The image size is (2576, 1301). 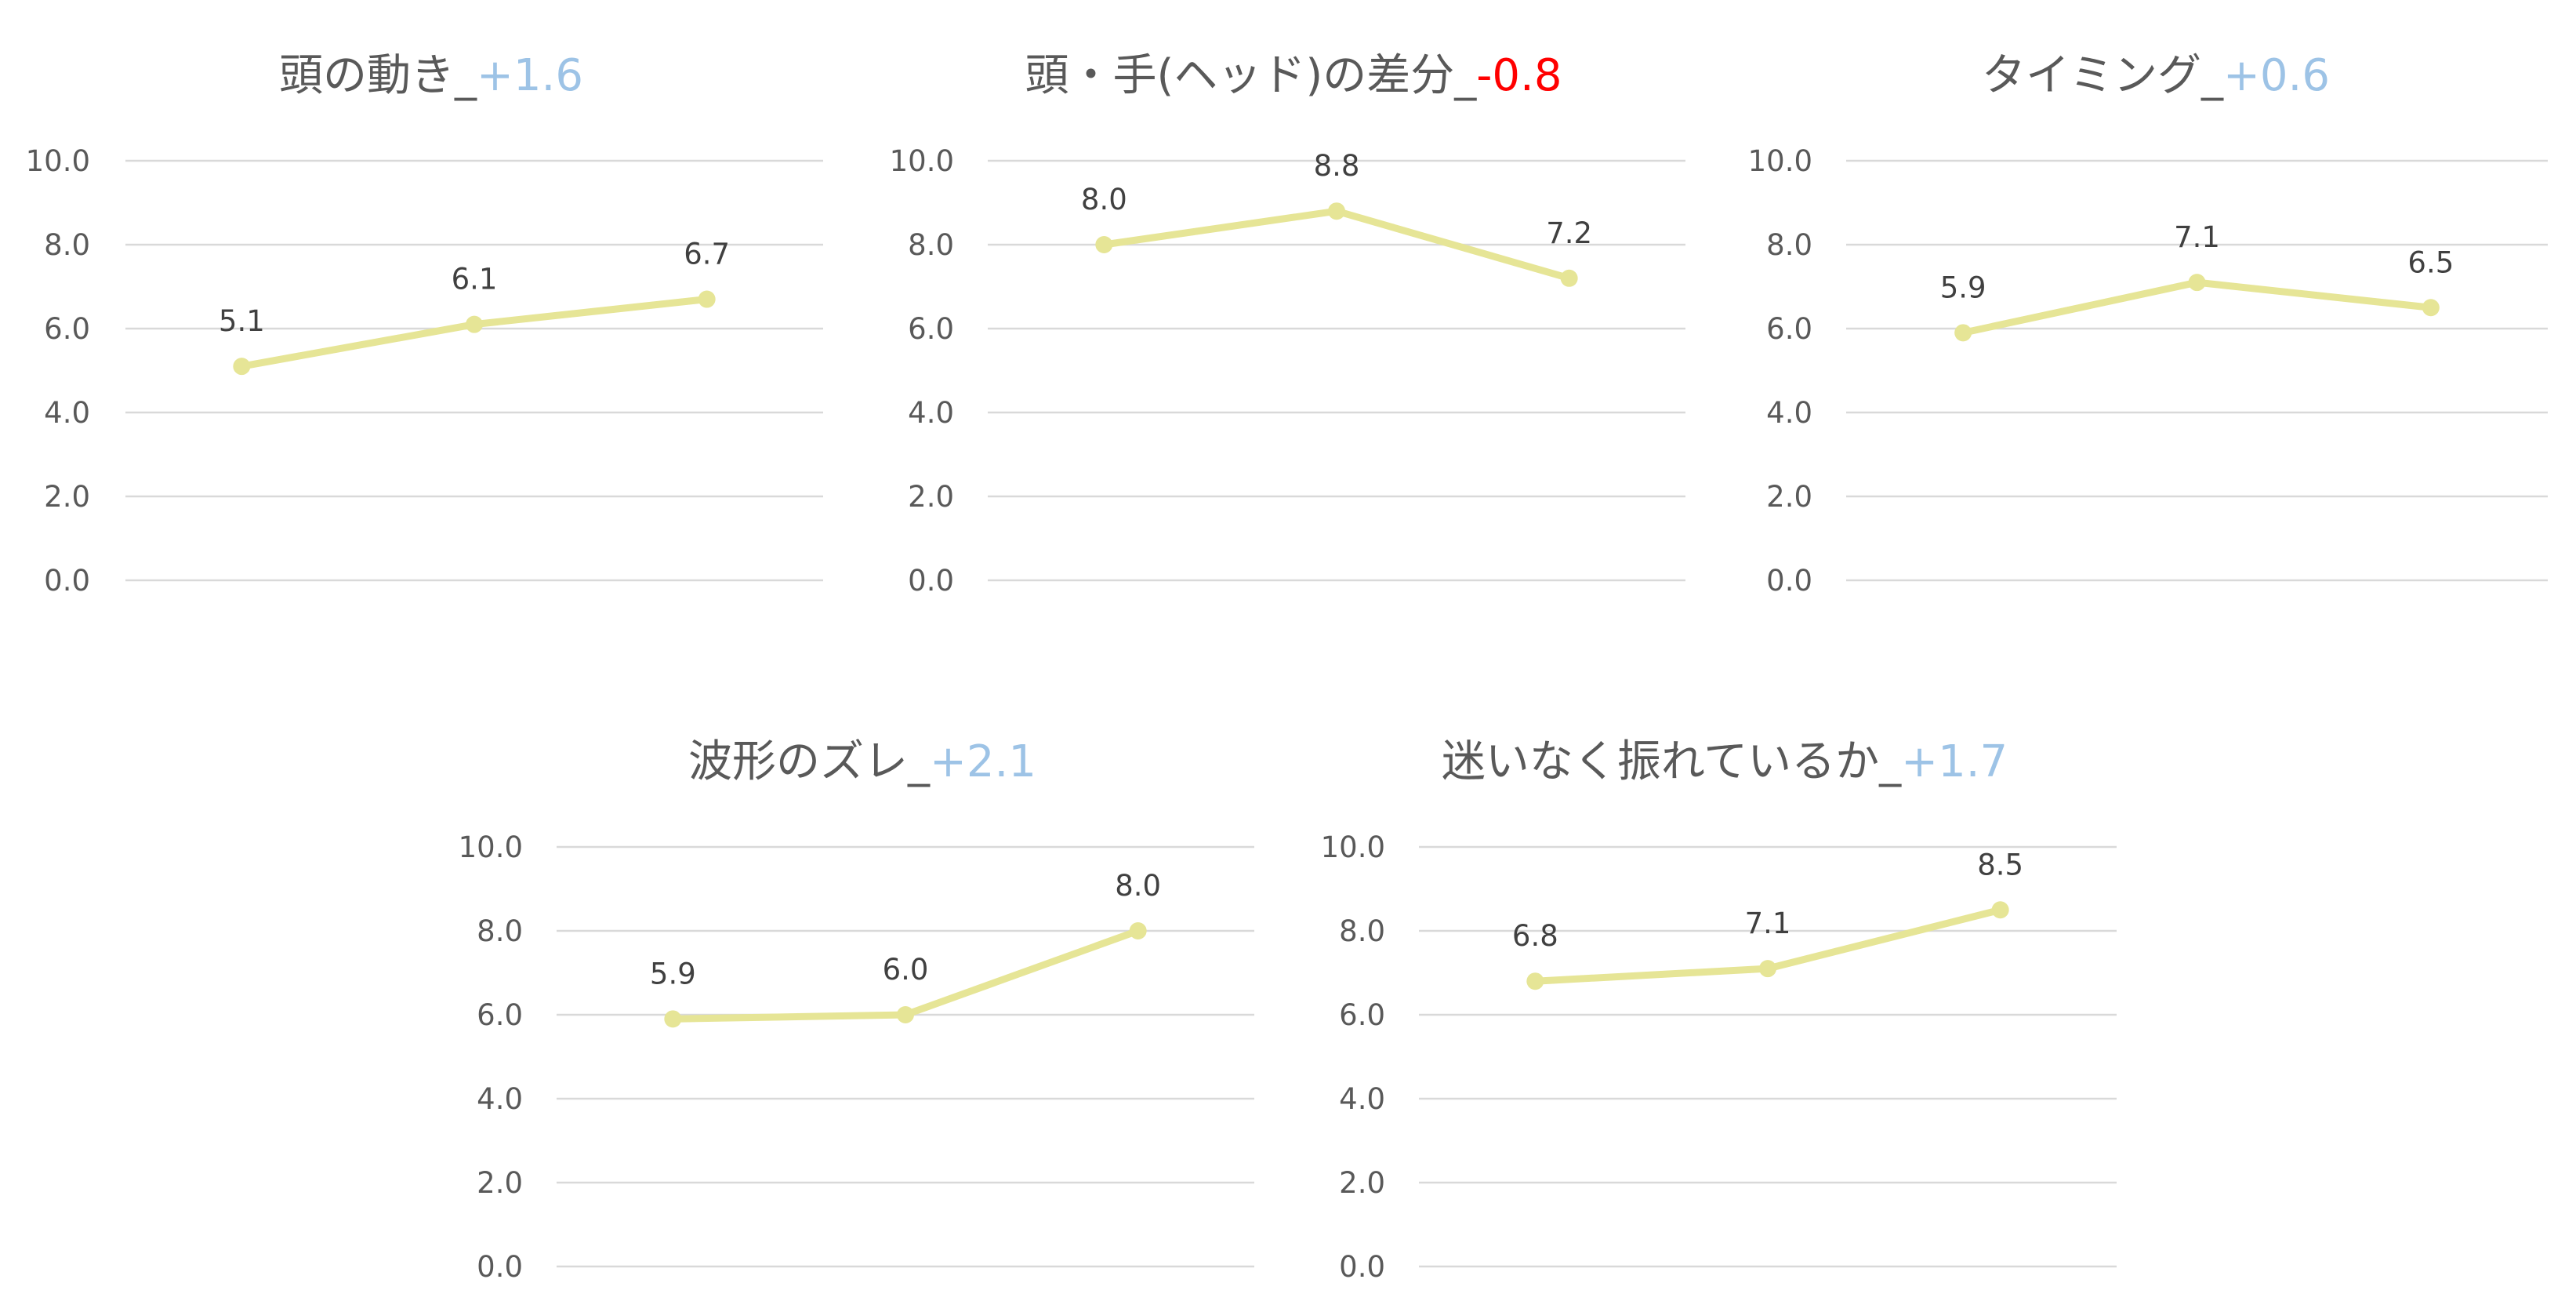 What do you see at coordinates (1955, 762) in the screenshot?
I see `chart-title-change: +1.7` at bounding box center [1955, 762].